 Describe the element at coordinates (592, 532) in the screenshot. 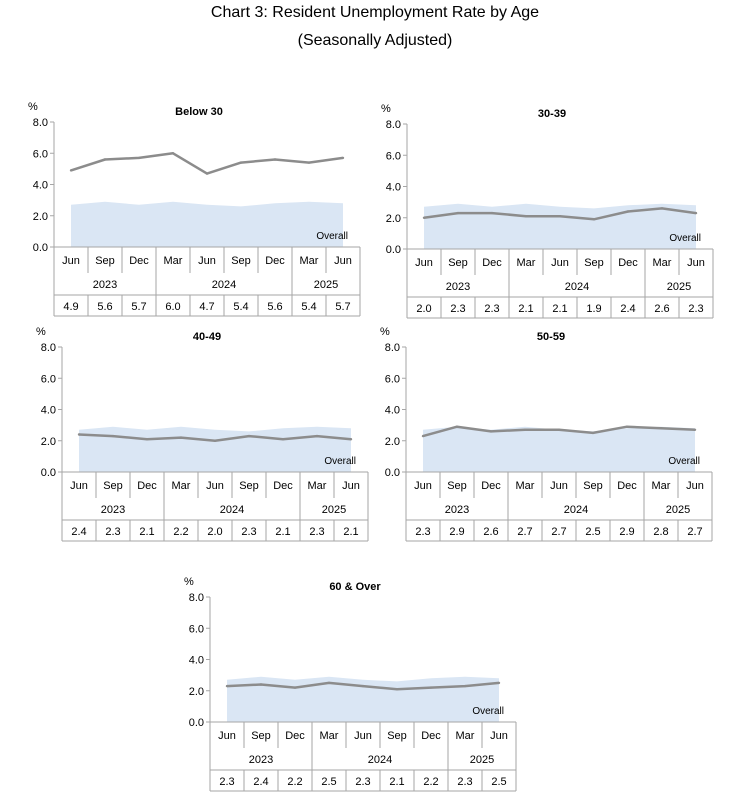

I see `data-label: 2.5` at that location.